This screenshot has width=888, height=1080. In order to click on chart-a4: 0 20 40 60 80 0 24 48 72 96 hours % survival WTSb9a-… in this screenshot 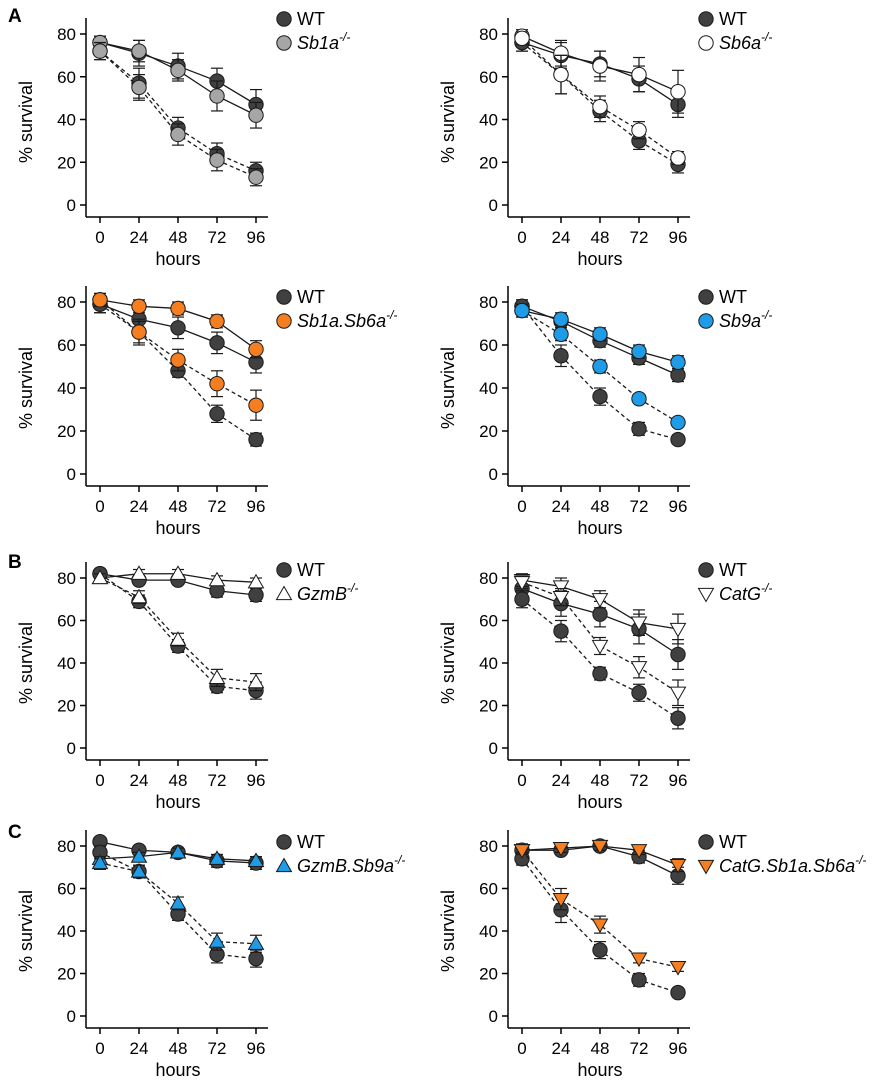, I will do `click(605, 412)`.